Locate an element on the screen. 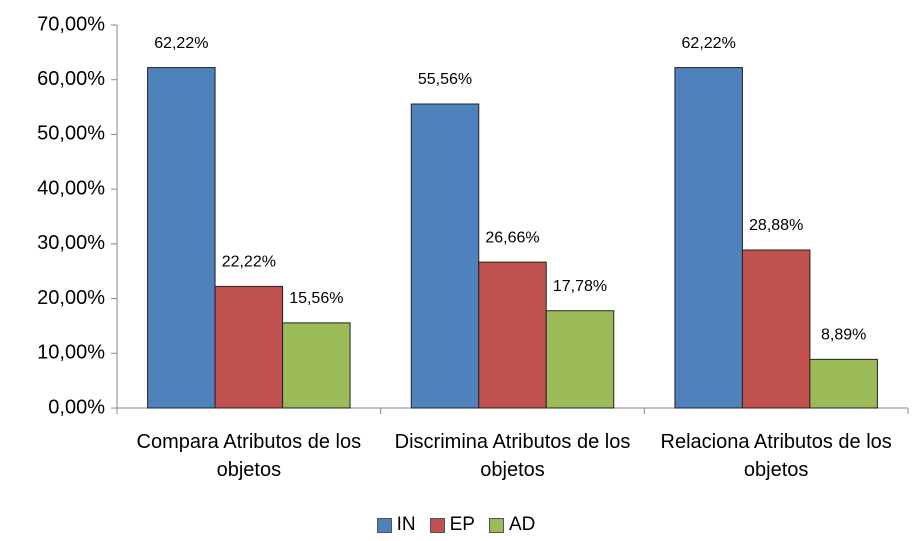 The image size is (912, 541). y-tick-label: 20,00% is located at coordinates (71, 298).